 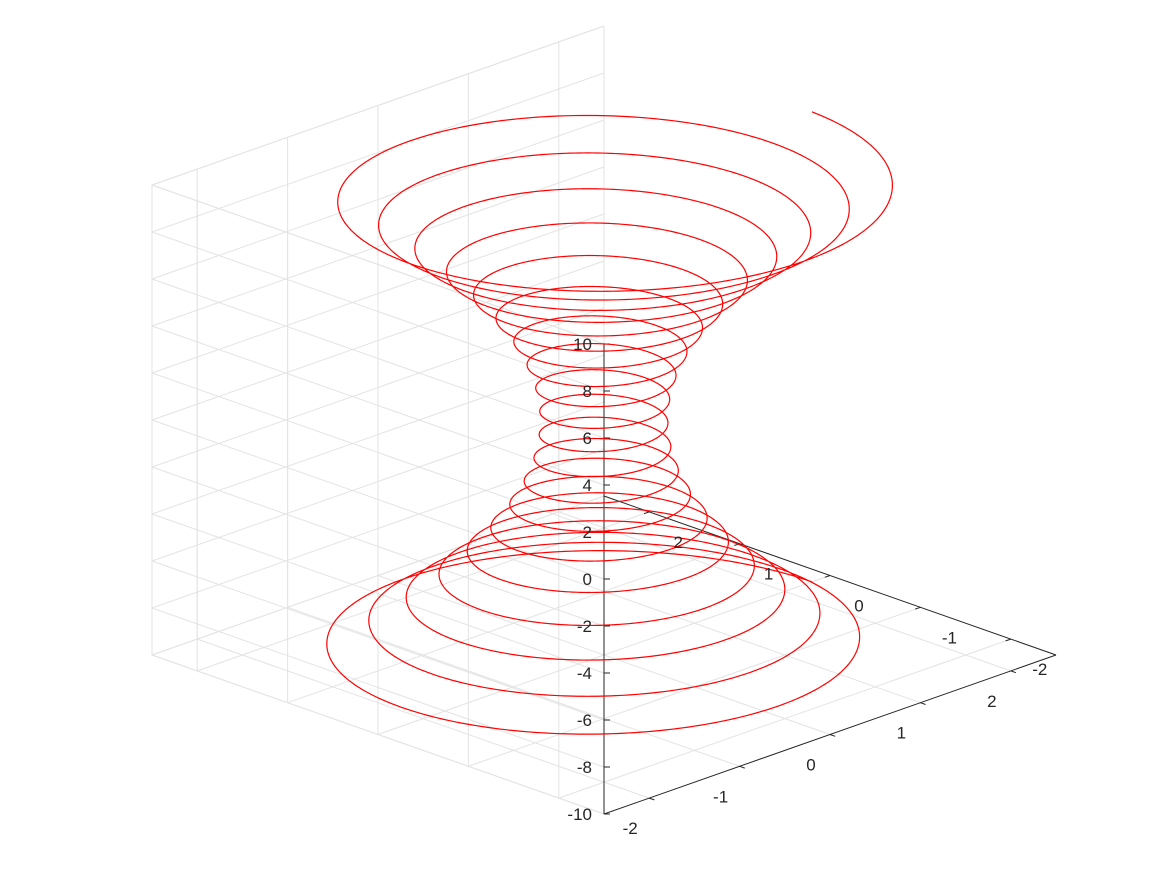 I want to click on z-tick-label: 10, so click(x=582, y=344).